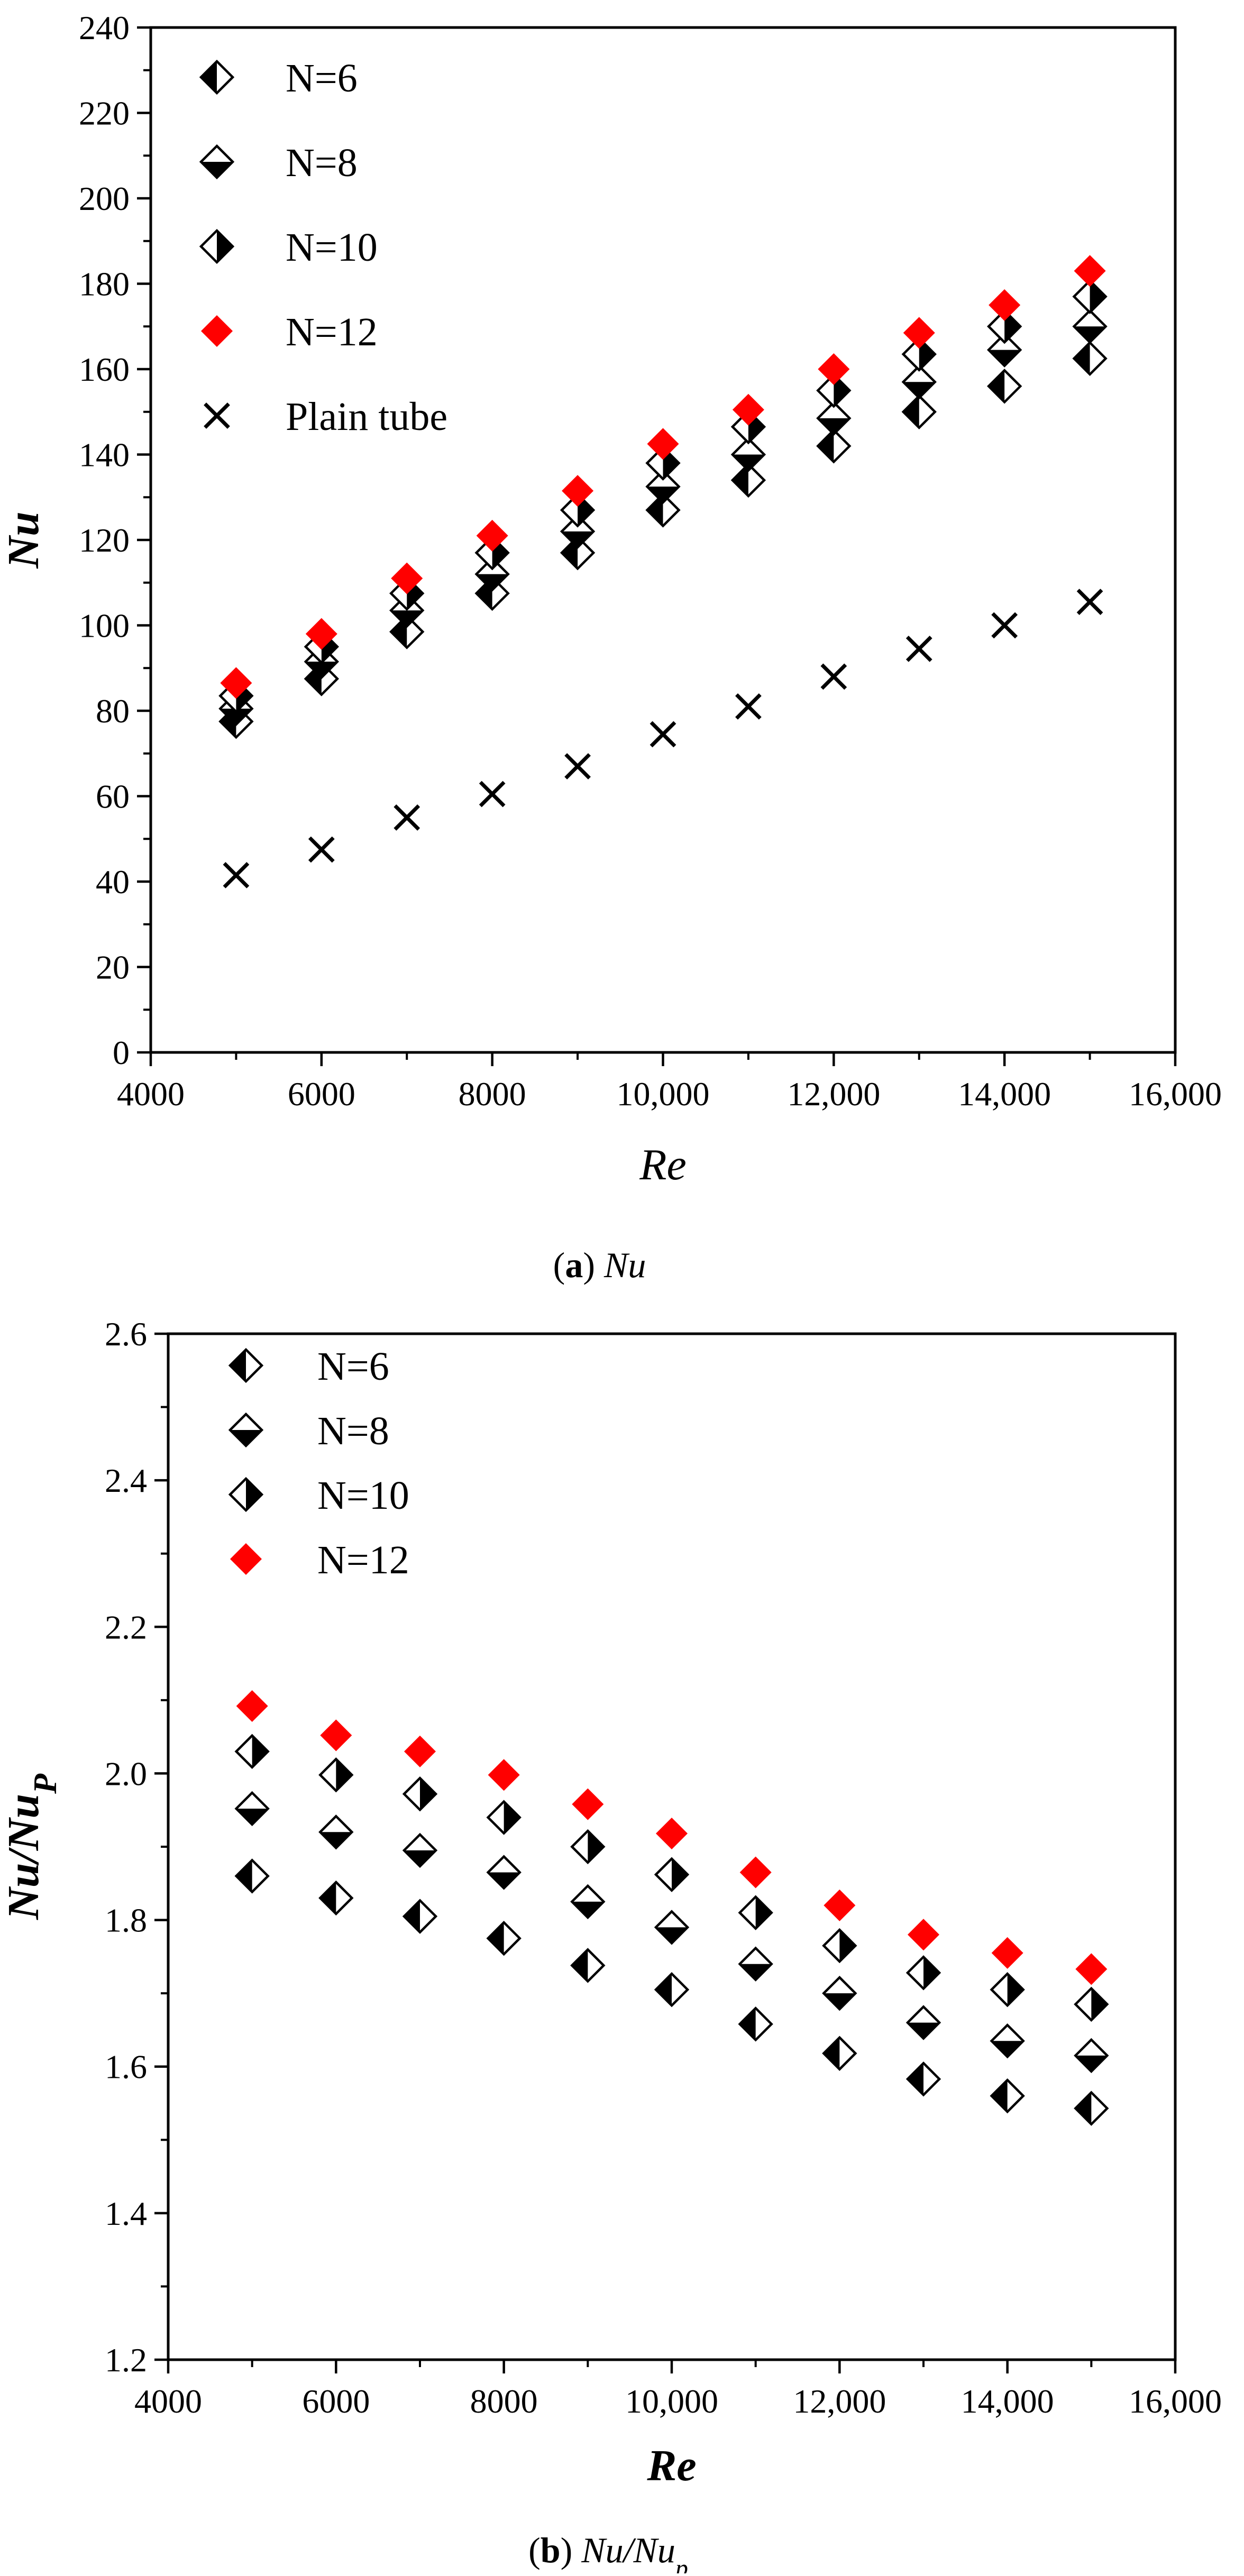 The image size is (1244, 2576). What do you see at coordinates (45, 1784) in the screenshot?
I see `y-axis-title-subscript: P` at bounding box center [45, 1784].